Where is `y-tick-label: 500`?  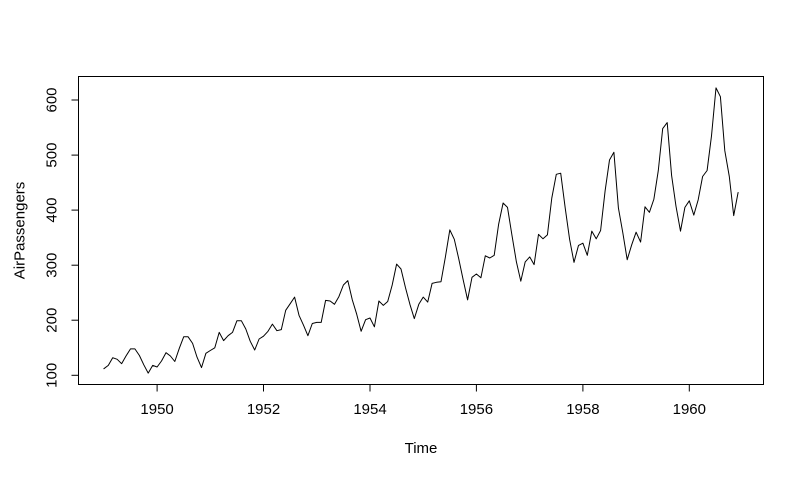
y-tick-label: 500 is located at coordinates (52, 155).